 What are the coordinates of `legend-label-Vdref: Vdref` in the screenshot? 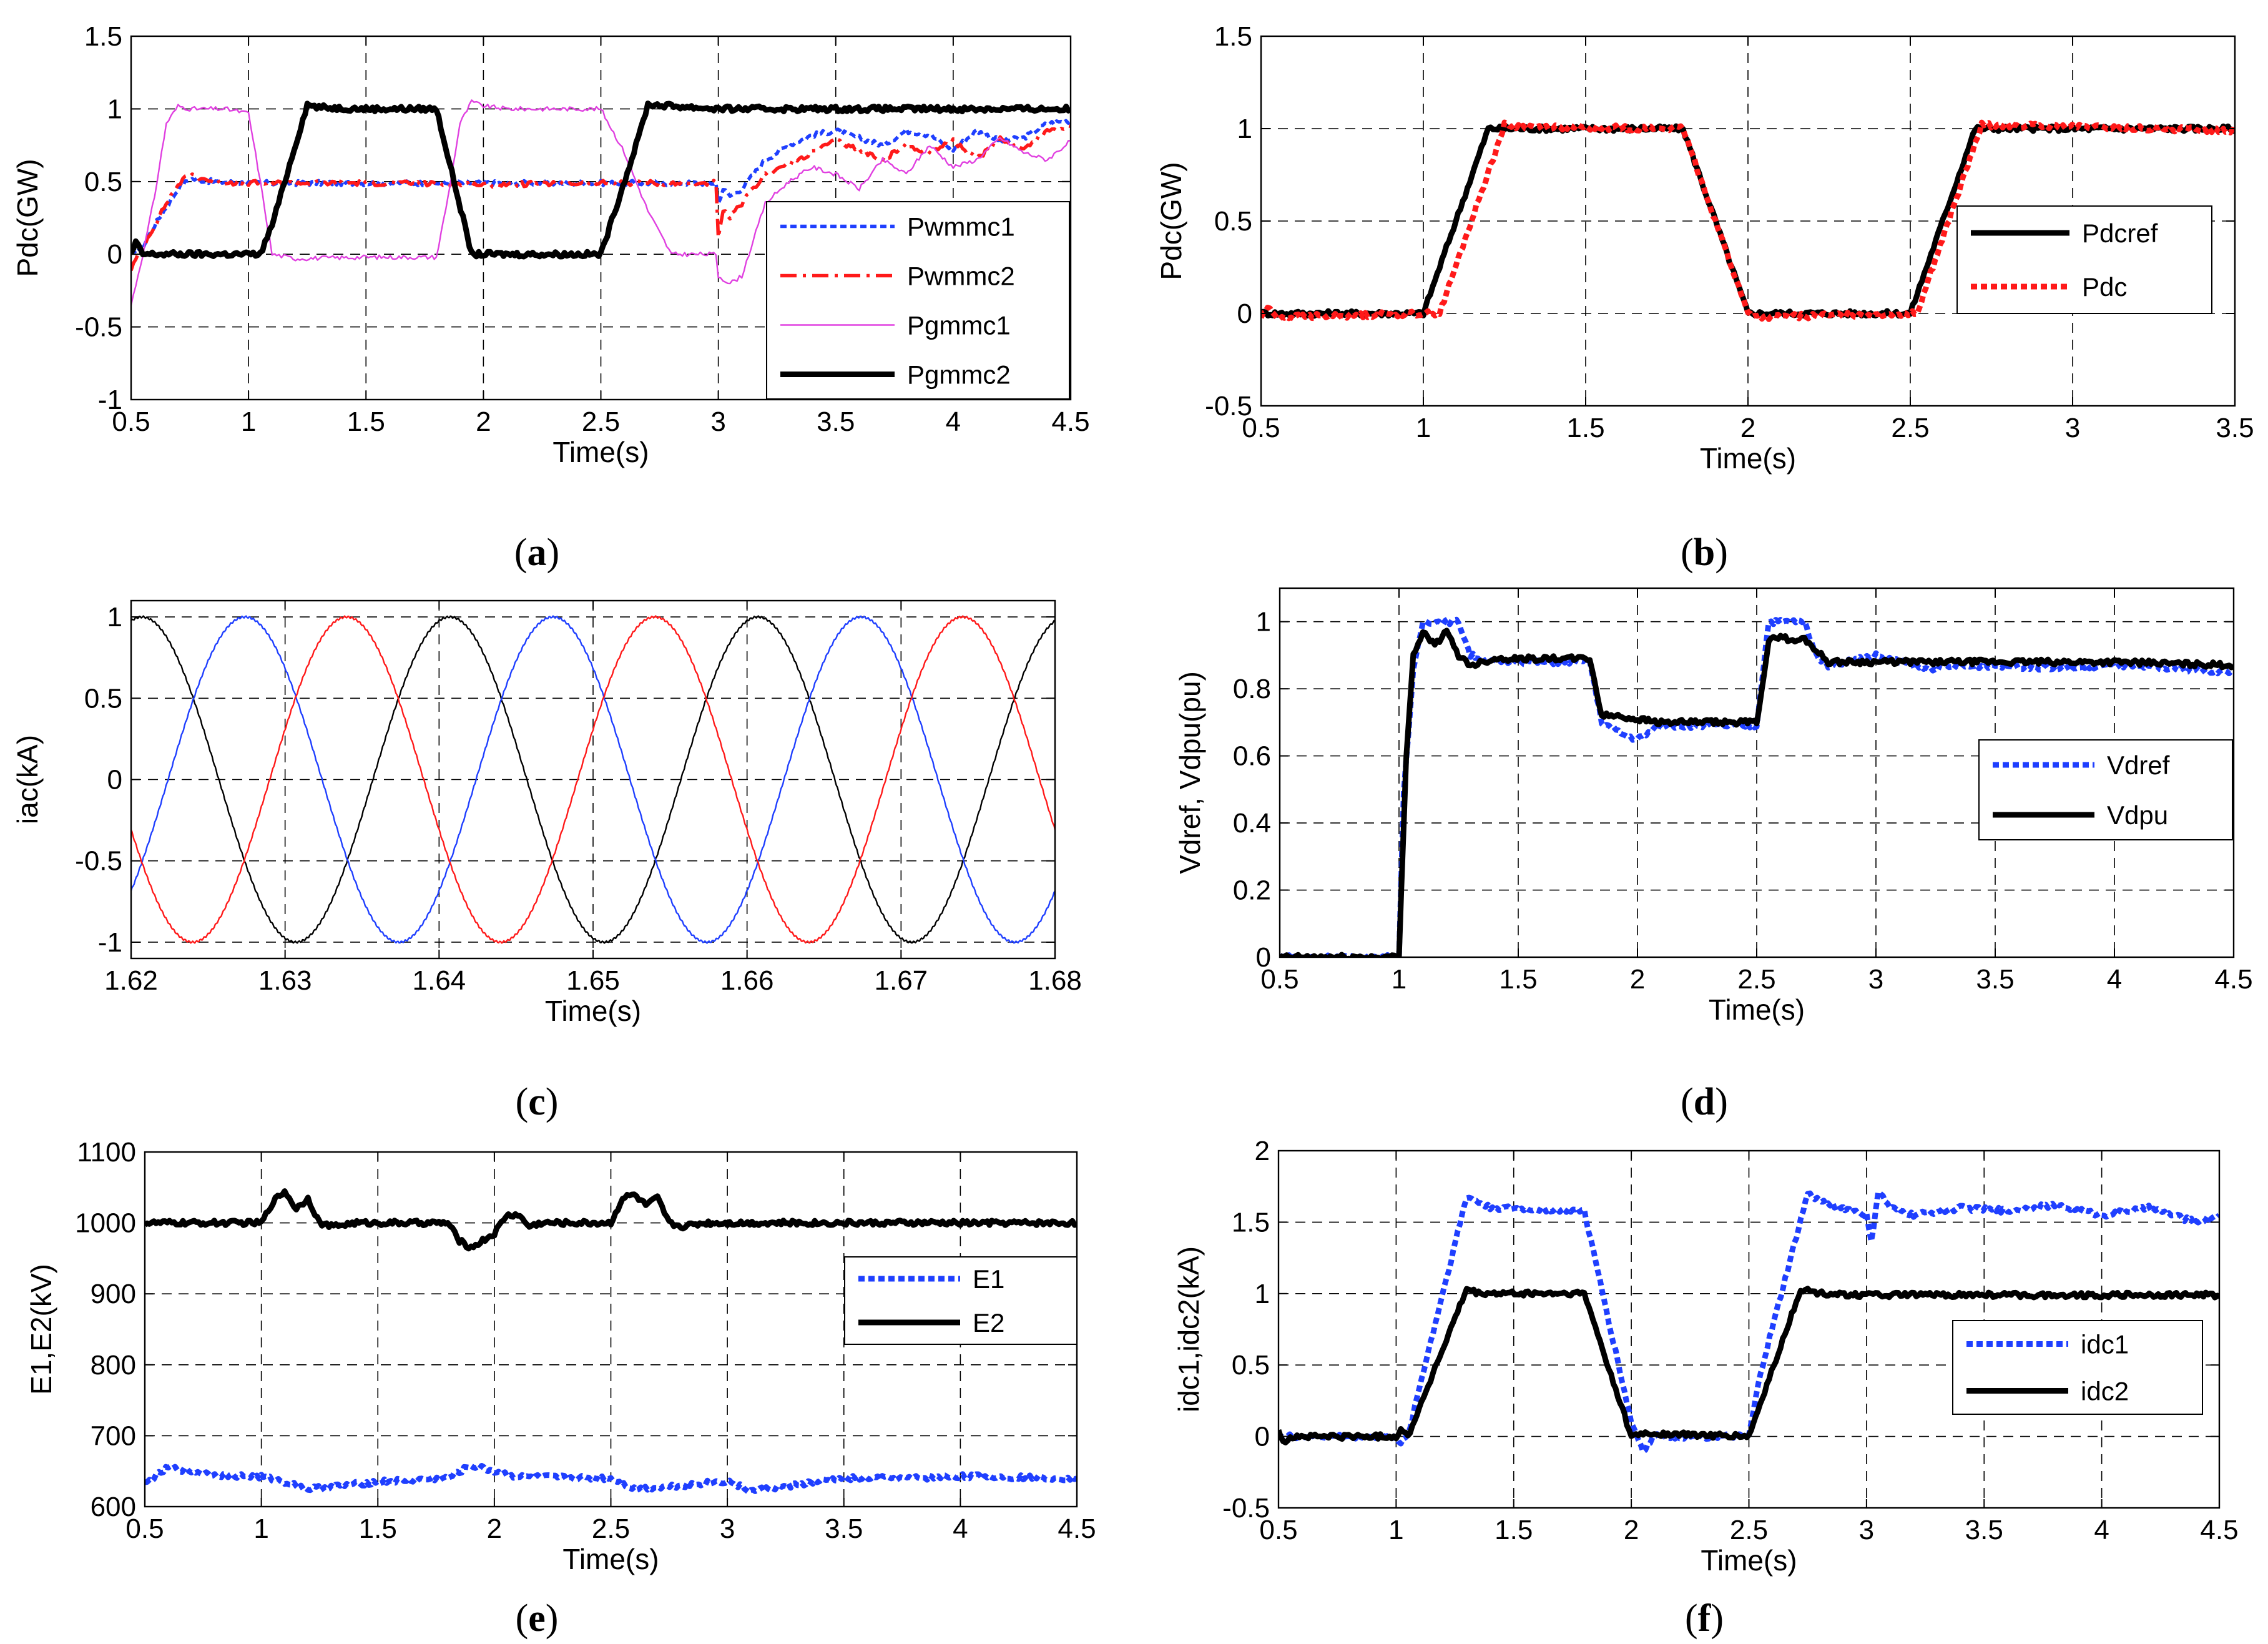 It's located at (2138, 766).